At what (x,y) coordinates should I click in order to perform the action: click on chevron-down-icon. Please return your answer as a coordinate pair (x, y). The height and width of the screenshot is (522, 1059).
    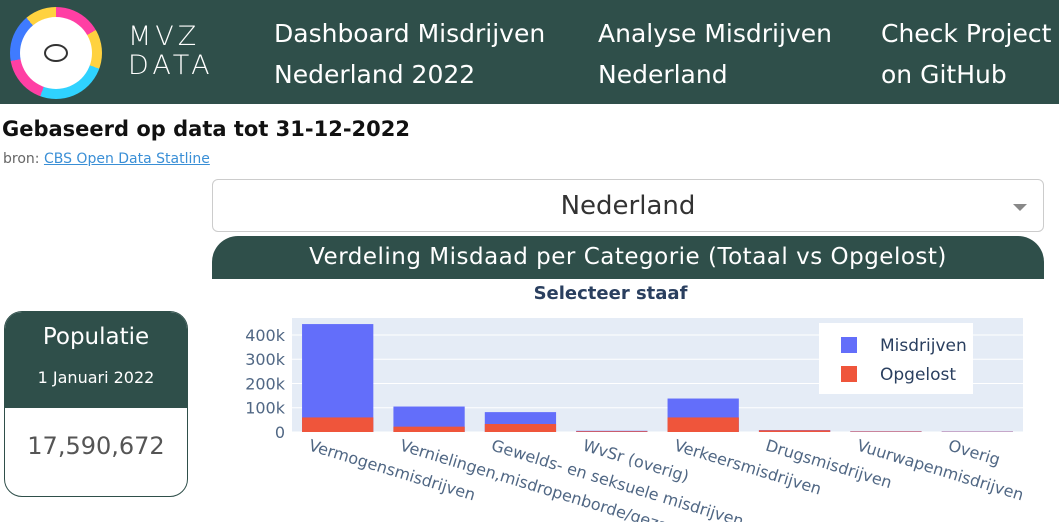
    Looking at the image, I should click on (1020, 207).